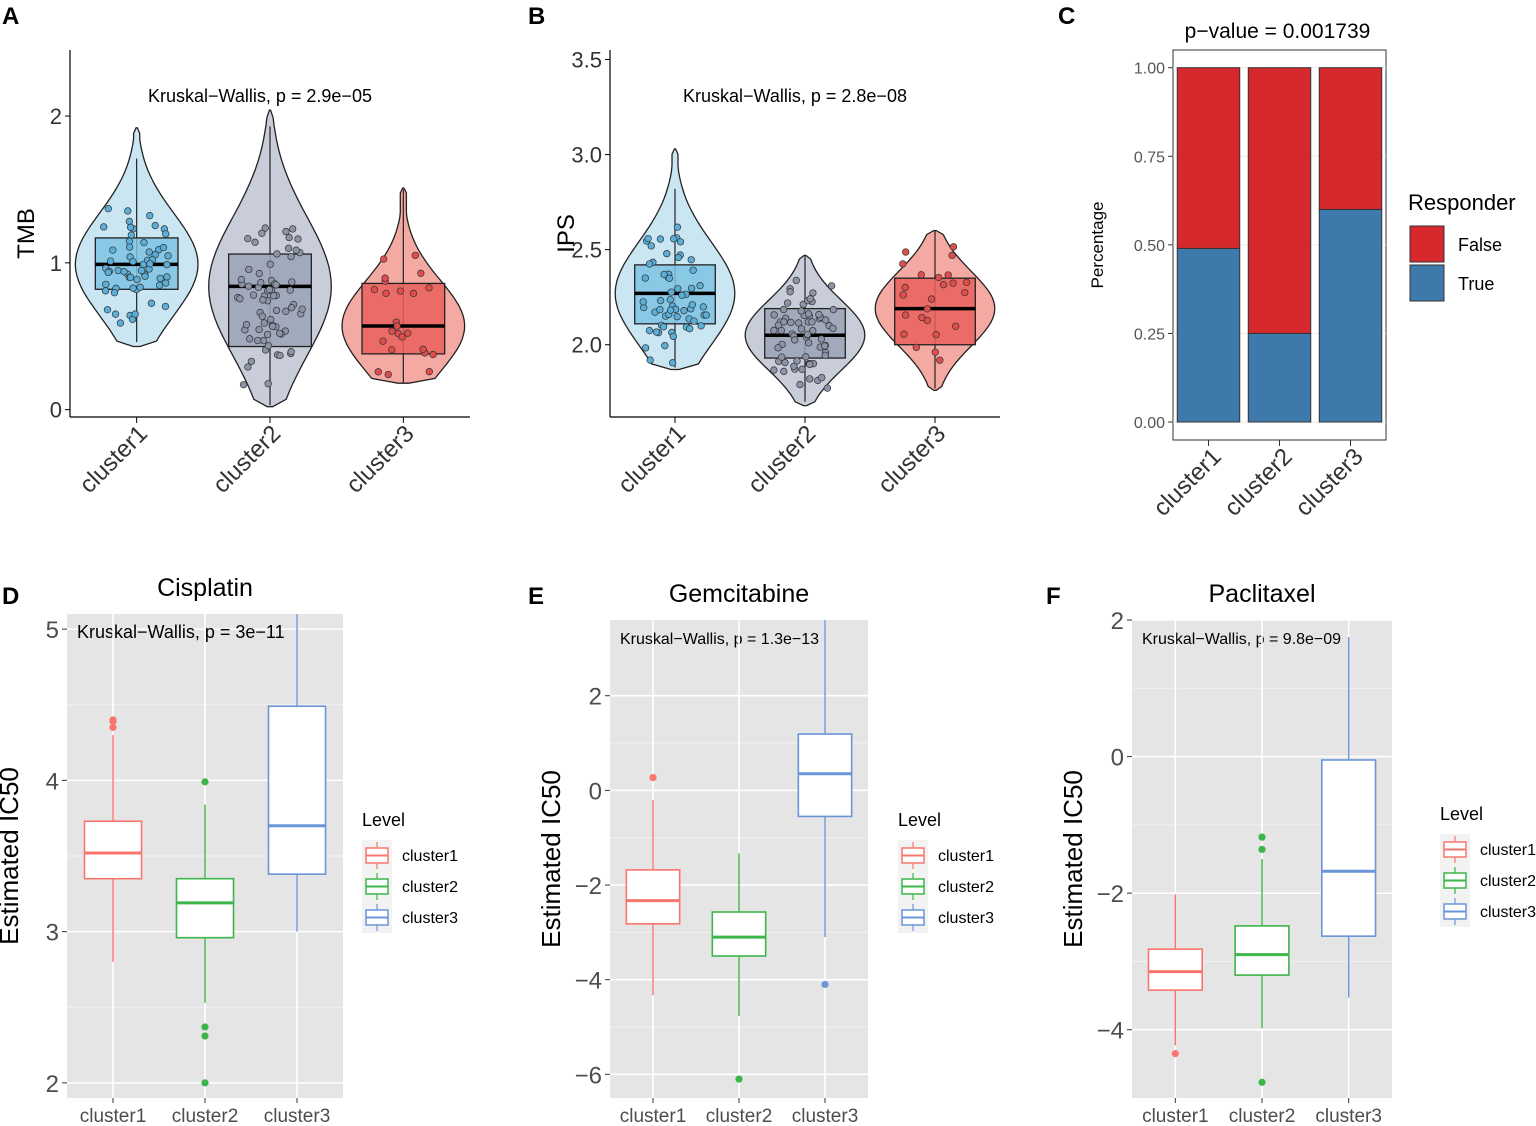 Image resolution: width=1536 pixels, height=1126 pixels. Describe the element at coordinates (1097, 245) in the screenshot. I see `y-axis-title: Percentage` at that location.